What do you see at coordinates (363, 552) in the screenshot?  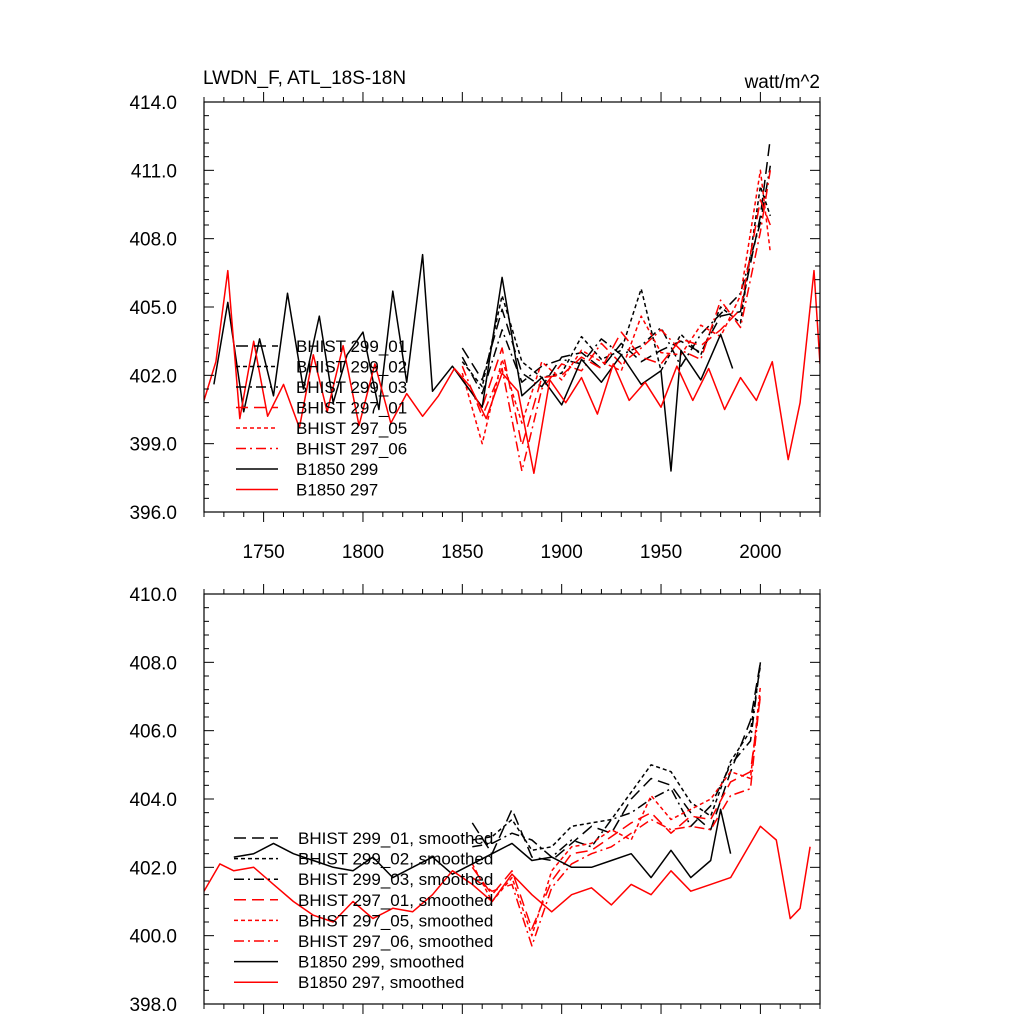 I see `top-xtick-label: 1800` at bounding box center [363, 552].